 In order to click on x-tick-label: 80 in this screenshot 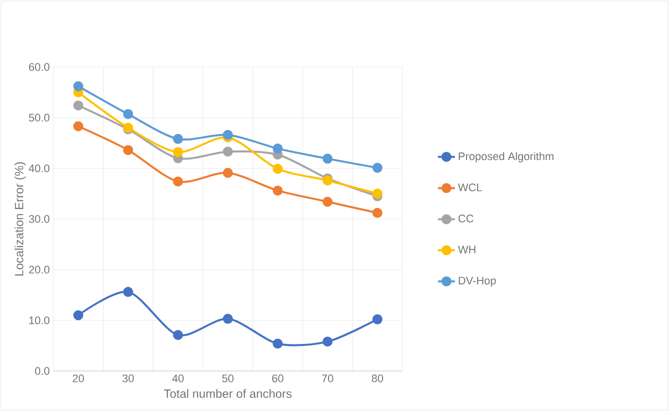, I will do `click(378, 378)`.